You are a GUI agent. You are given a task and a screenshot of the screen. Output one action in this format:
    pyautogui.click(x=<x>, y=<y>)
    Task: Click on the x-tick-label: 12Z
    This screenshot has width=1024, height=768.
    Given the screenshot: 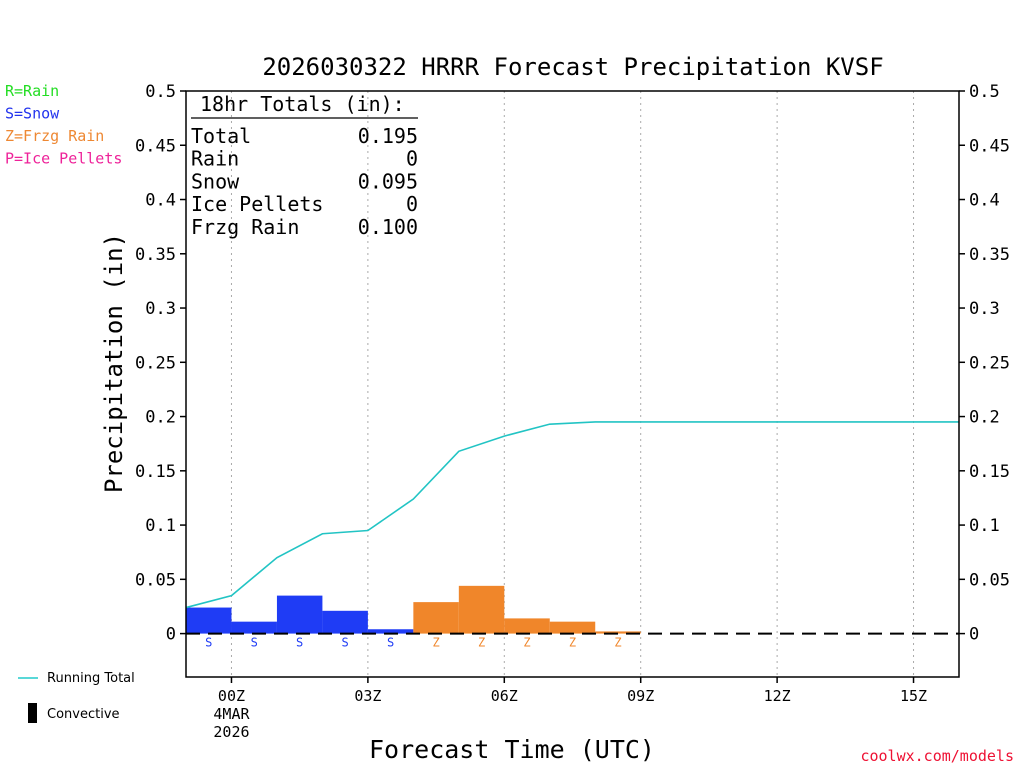 What is the action you would take?
    pyautogui.click(x=777, y=696)
    